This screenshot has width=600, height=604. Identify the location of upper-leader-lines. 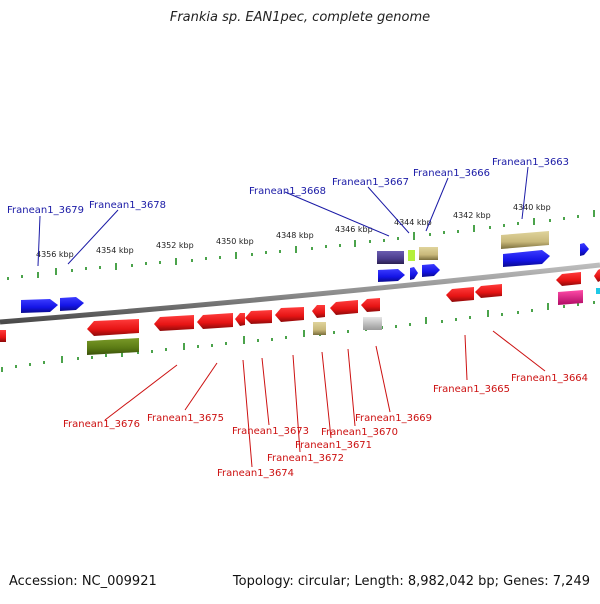
(283, 216).